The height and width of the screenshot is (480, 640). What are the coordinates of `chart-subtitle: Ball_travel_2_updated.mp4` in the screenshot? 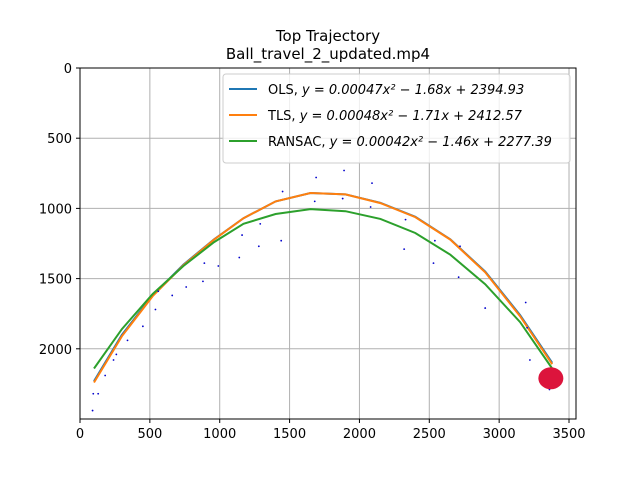 It's located at (328, 54).